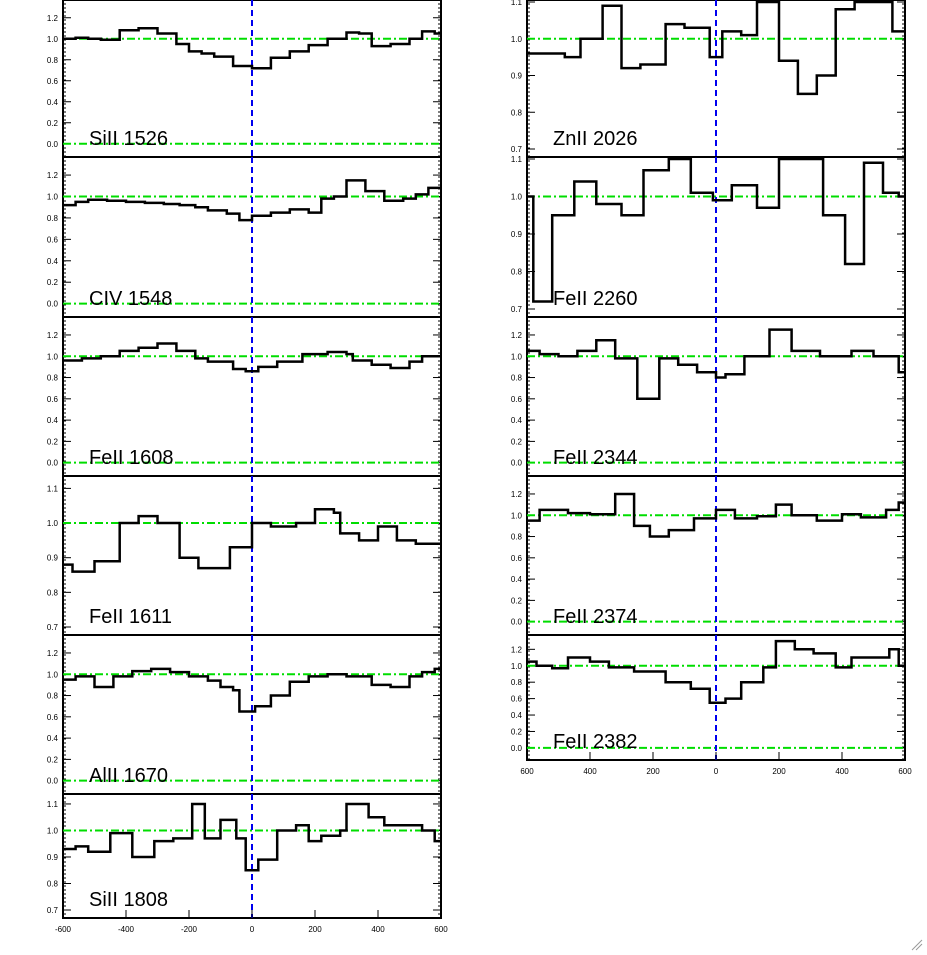 The image size is (927, 955). I want to click on panel-label-feii-2260: FeII 2260, so click(595, 299).